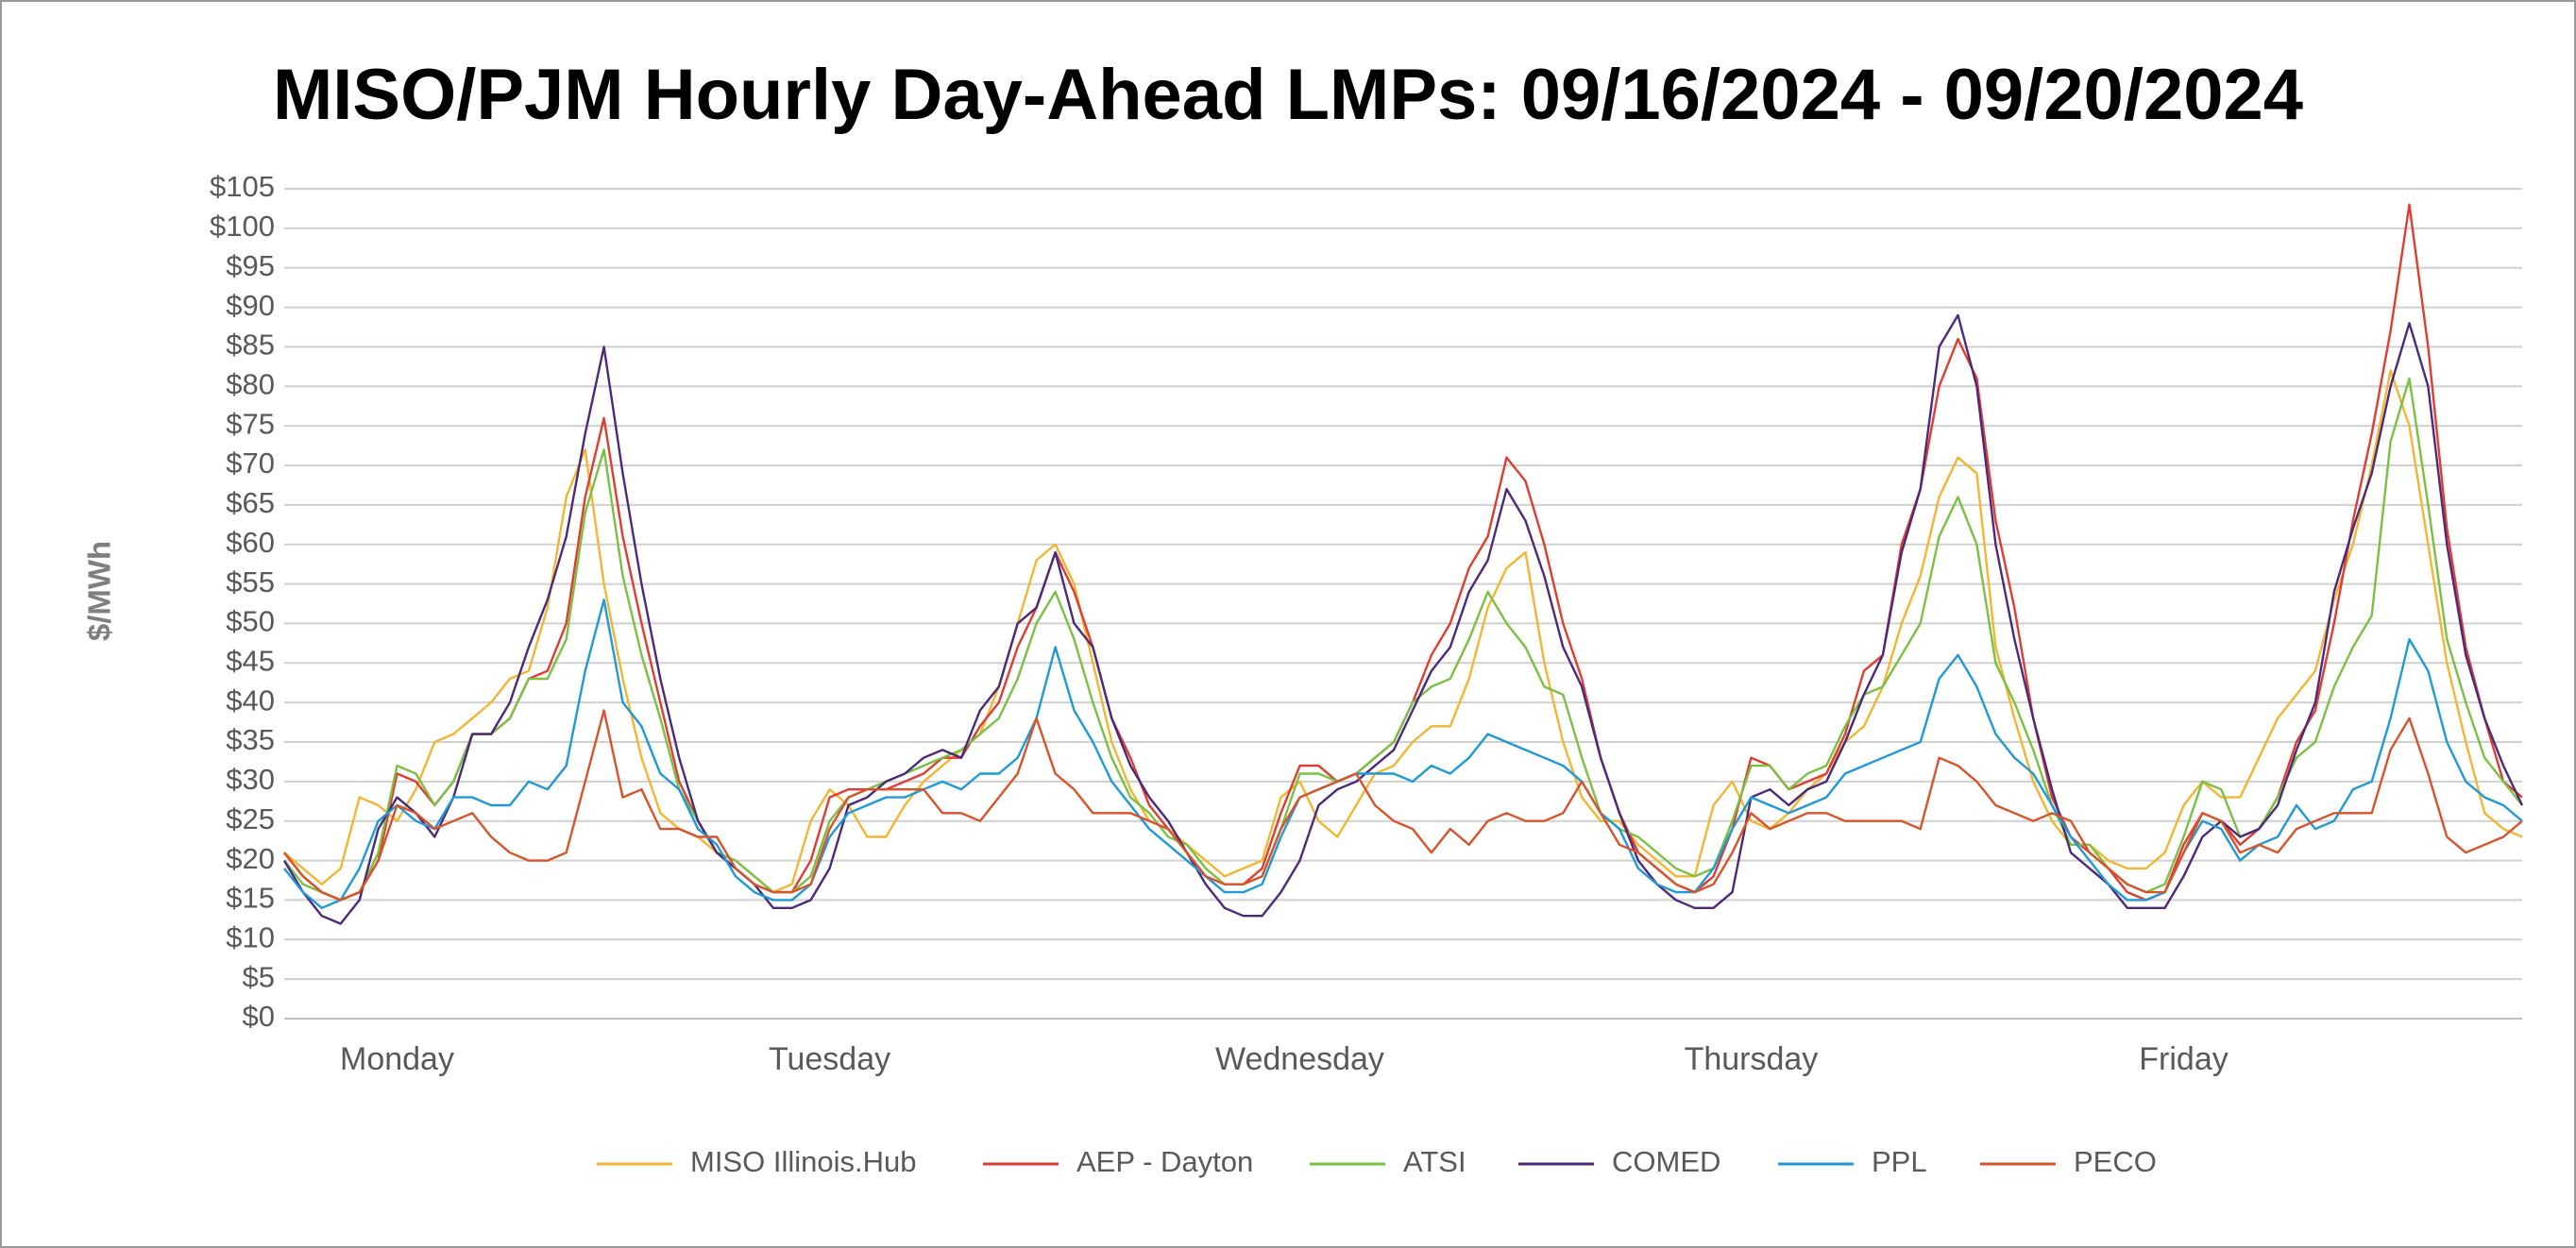 The width and height of the screenshot is (2576, 1248). What do you see at coordinates (2115, 1161) in the screenshot?
I see `legend-label: PECO` at bounding box center [2115, 1161].